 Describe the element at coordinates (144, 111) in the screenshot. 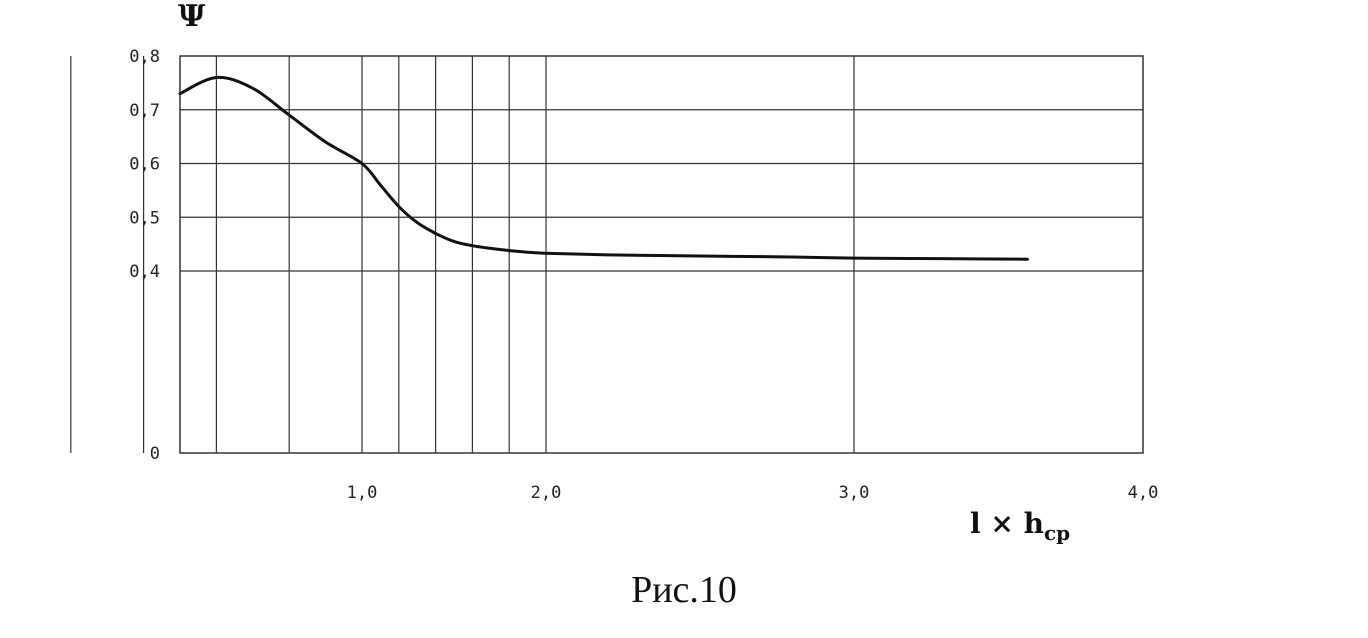

I see `y-tick-label: 0,7` at that location.